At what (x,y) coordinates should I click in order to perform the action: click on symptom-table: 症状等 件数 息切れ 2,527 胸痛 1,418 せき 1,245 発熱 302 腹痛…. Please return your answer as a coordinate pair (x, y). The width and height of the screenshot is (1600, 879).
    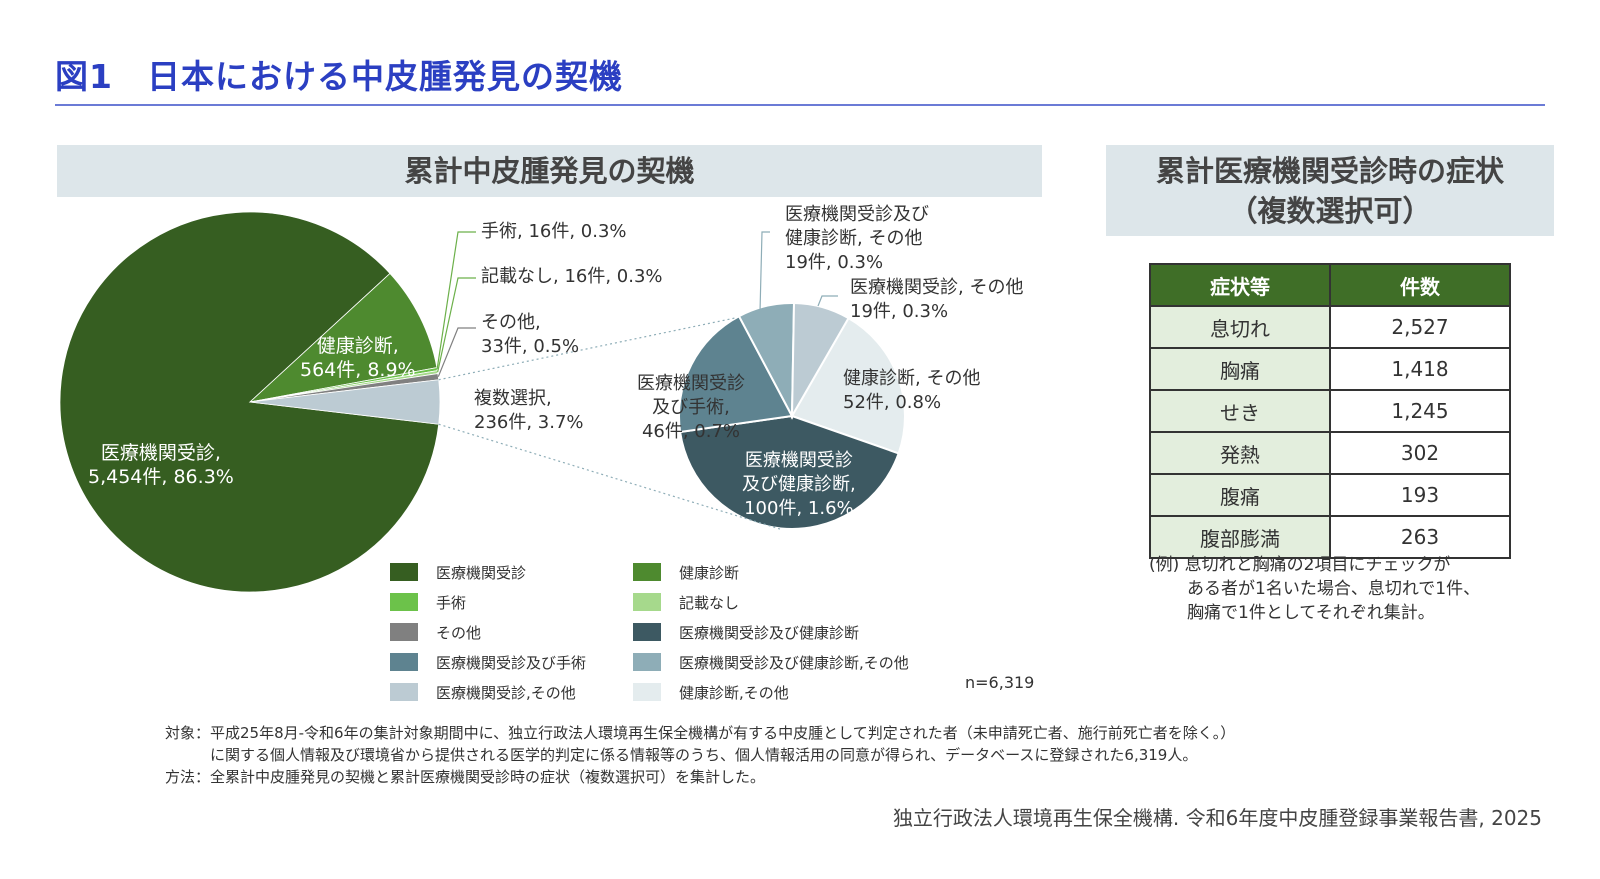
    Looking at the image, I should click on (1330, 411).